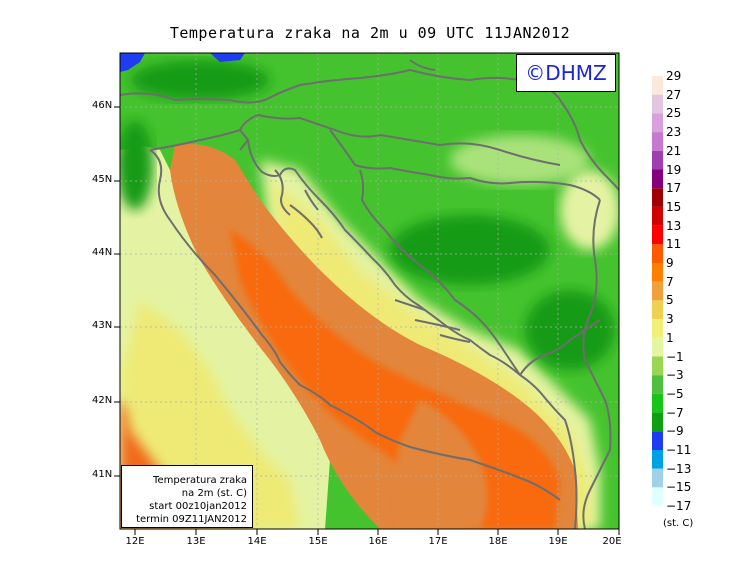 The image size is (740, 582). Describe the element at coordinates (674, 113) in the screenshot. I see `legend-label: 25` at that location.